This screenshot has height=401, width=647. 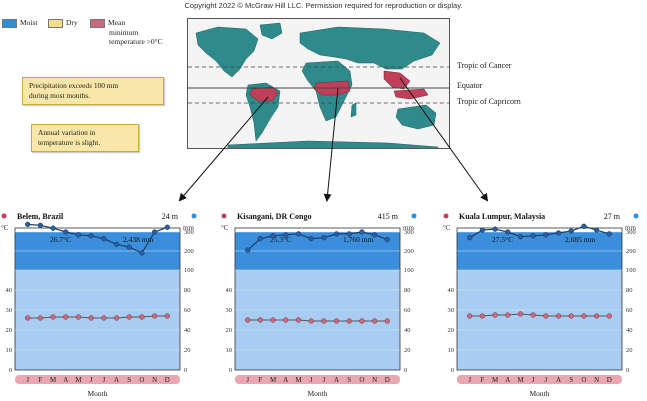 What do you see at coordinates (631, 270) in the screenshot?
I see `precip-tick-label: 100` at bounding box center [631, 270].